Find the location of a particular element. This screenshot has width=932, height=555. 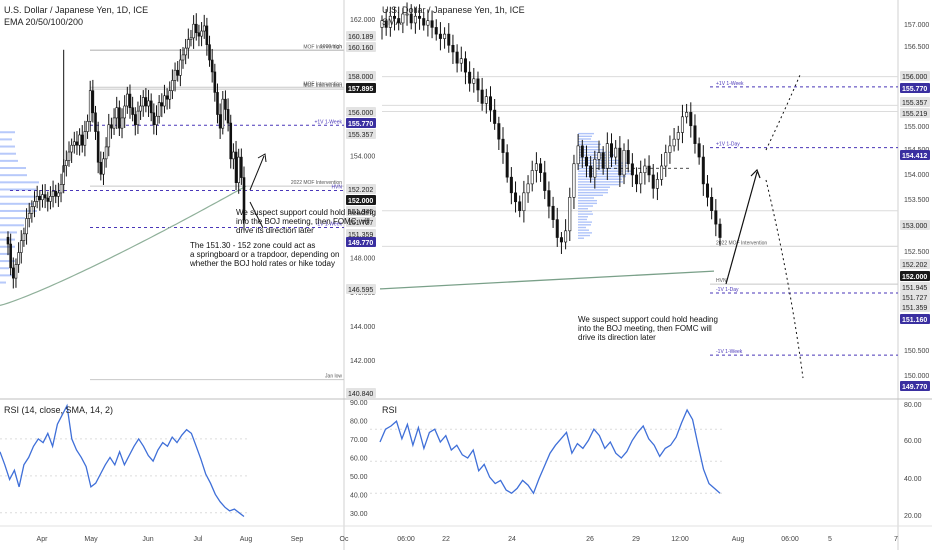

right-sma-line is located at coordinates (547, 280).